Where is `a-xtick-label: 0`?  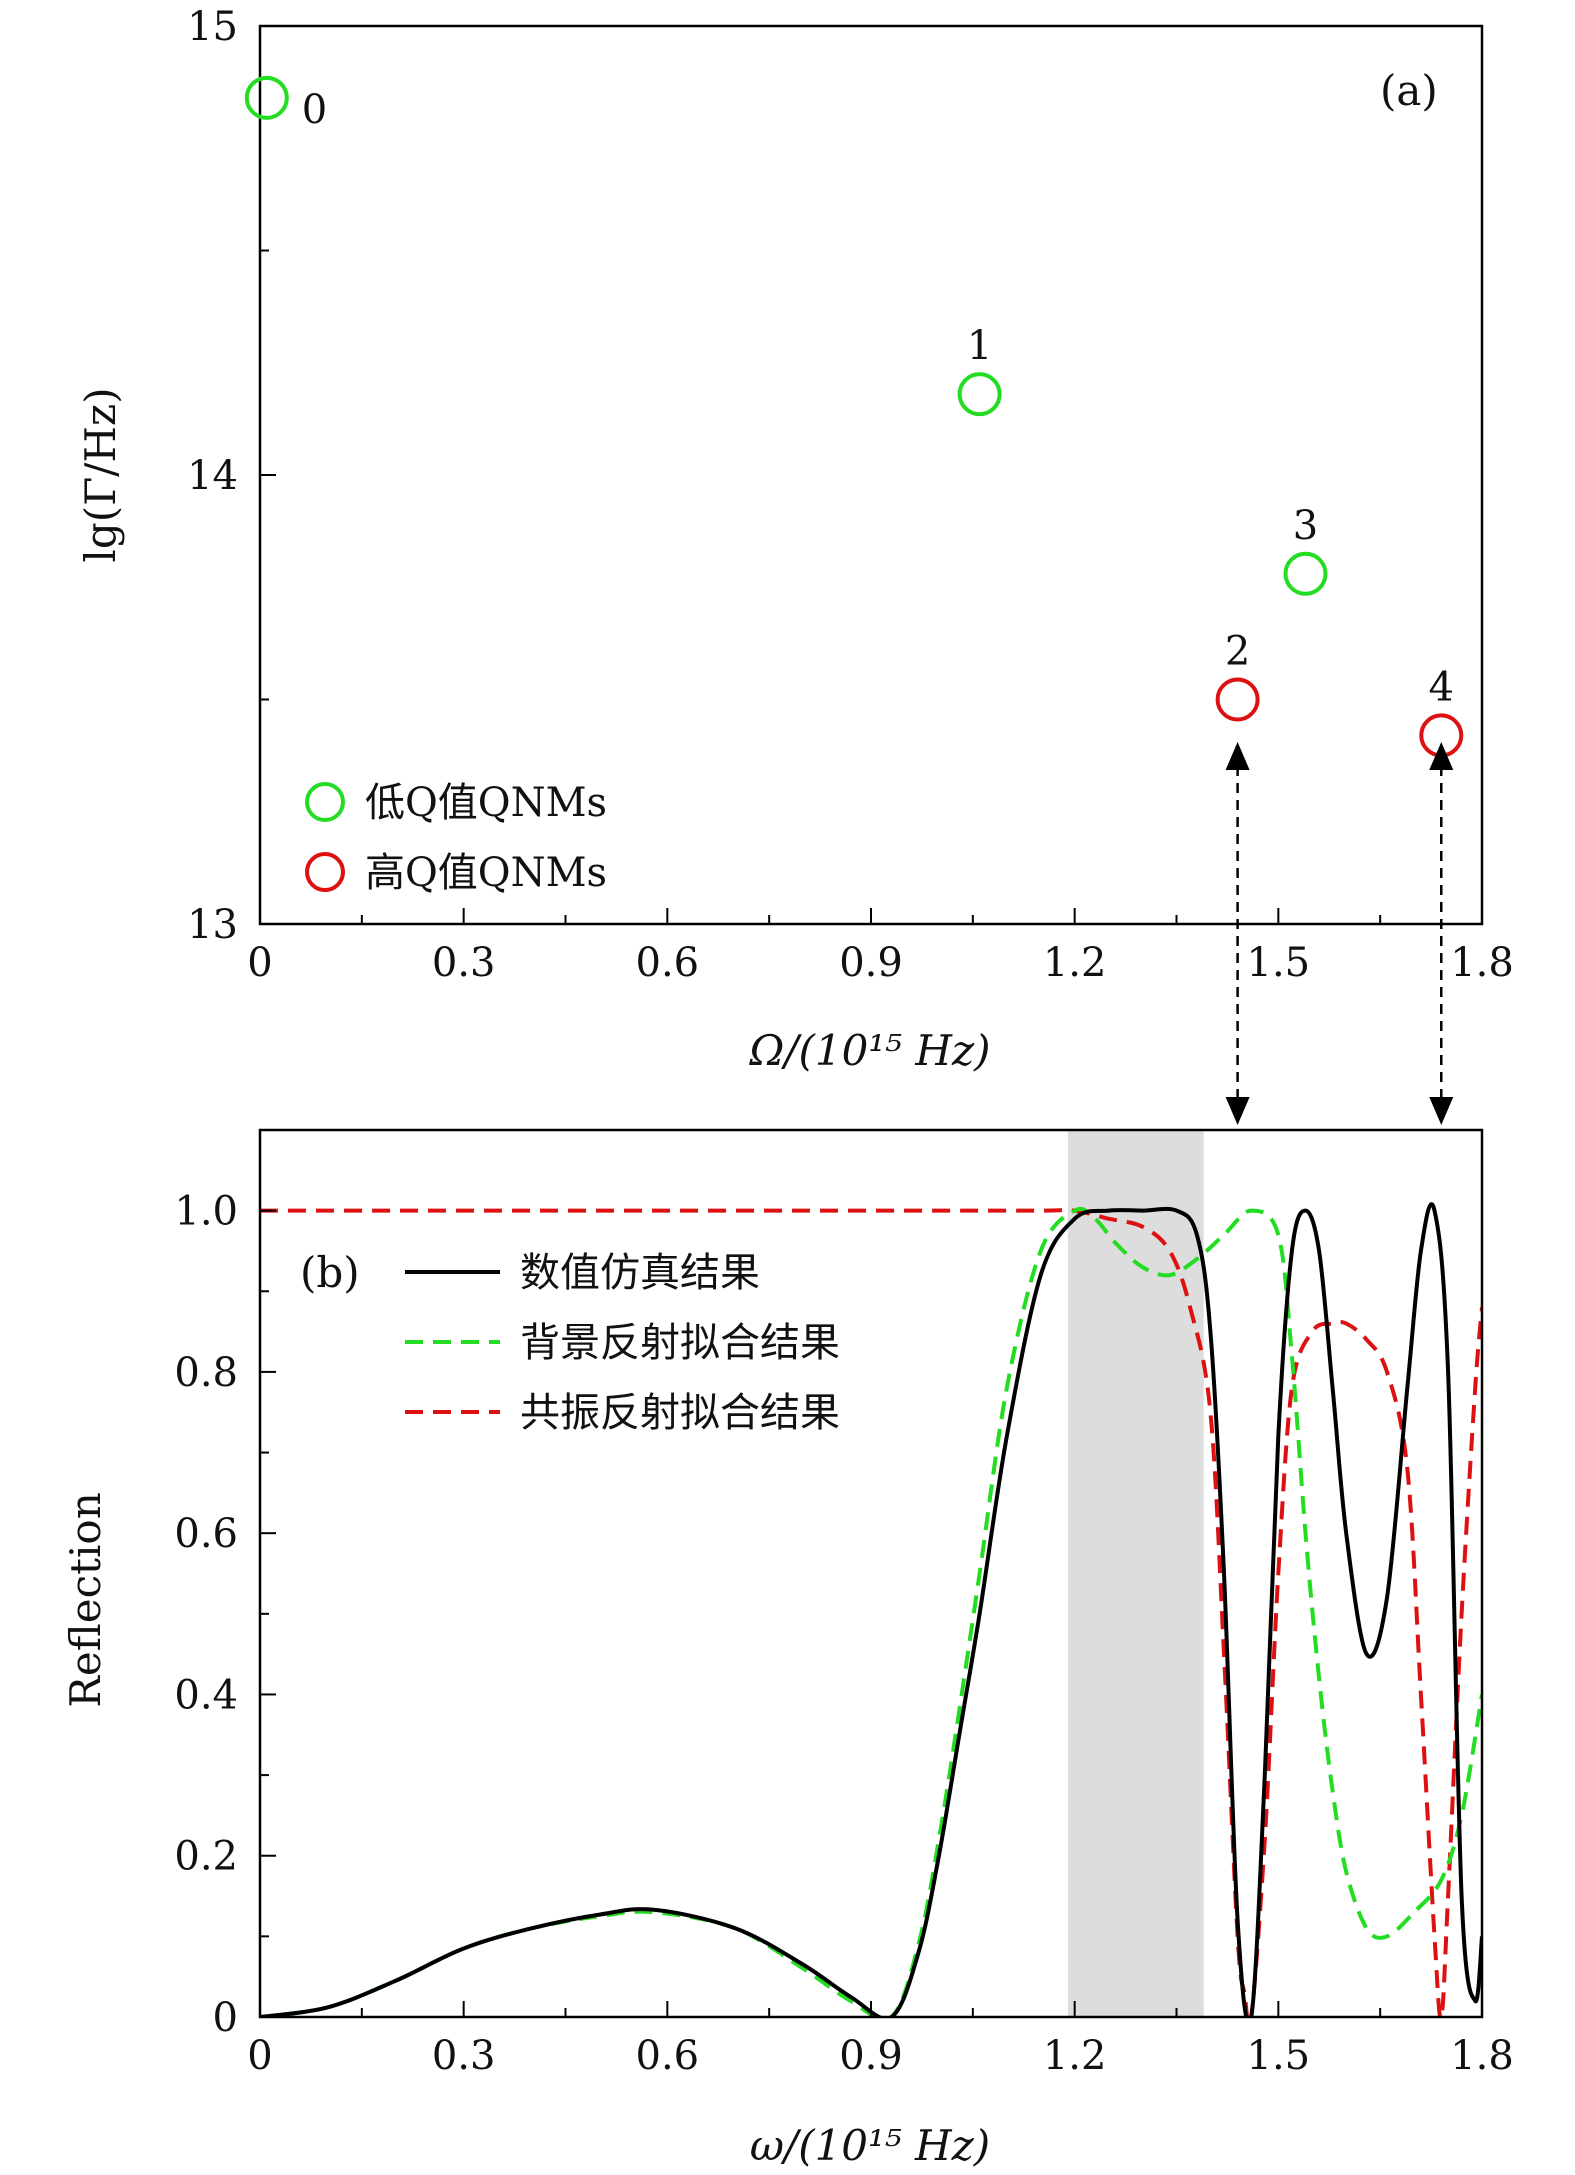 a-xtick-label: 0 is located at coordinates (259, 963).